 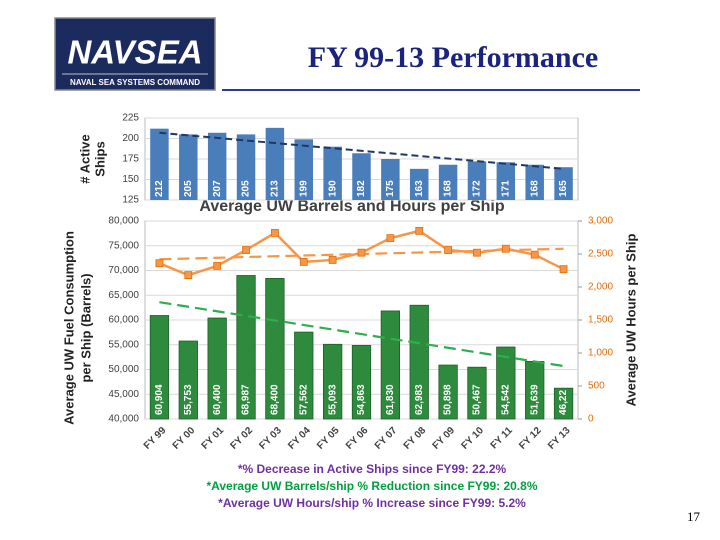 I want to click on bar-label: 55,093, so click(x=332, y=399).